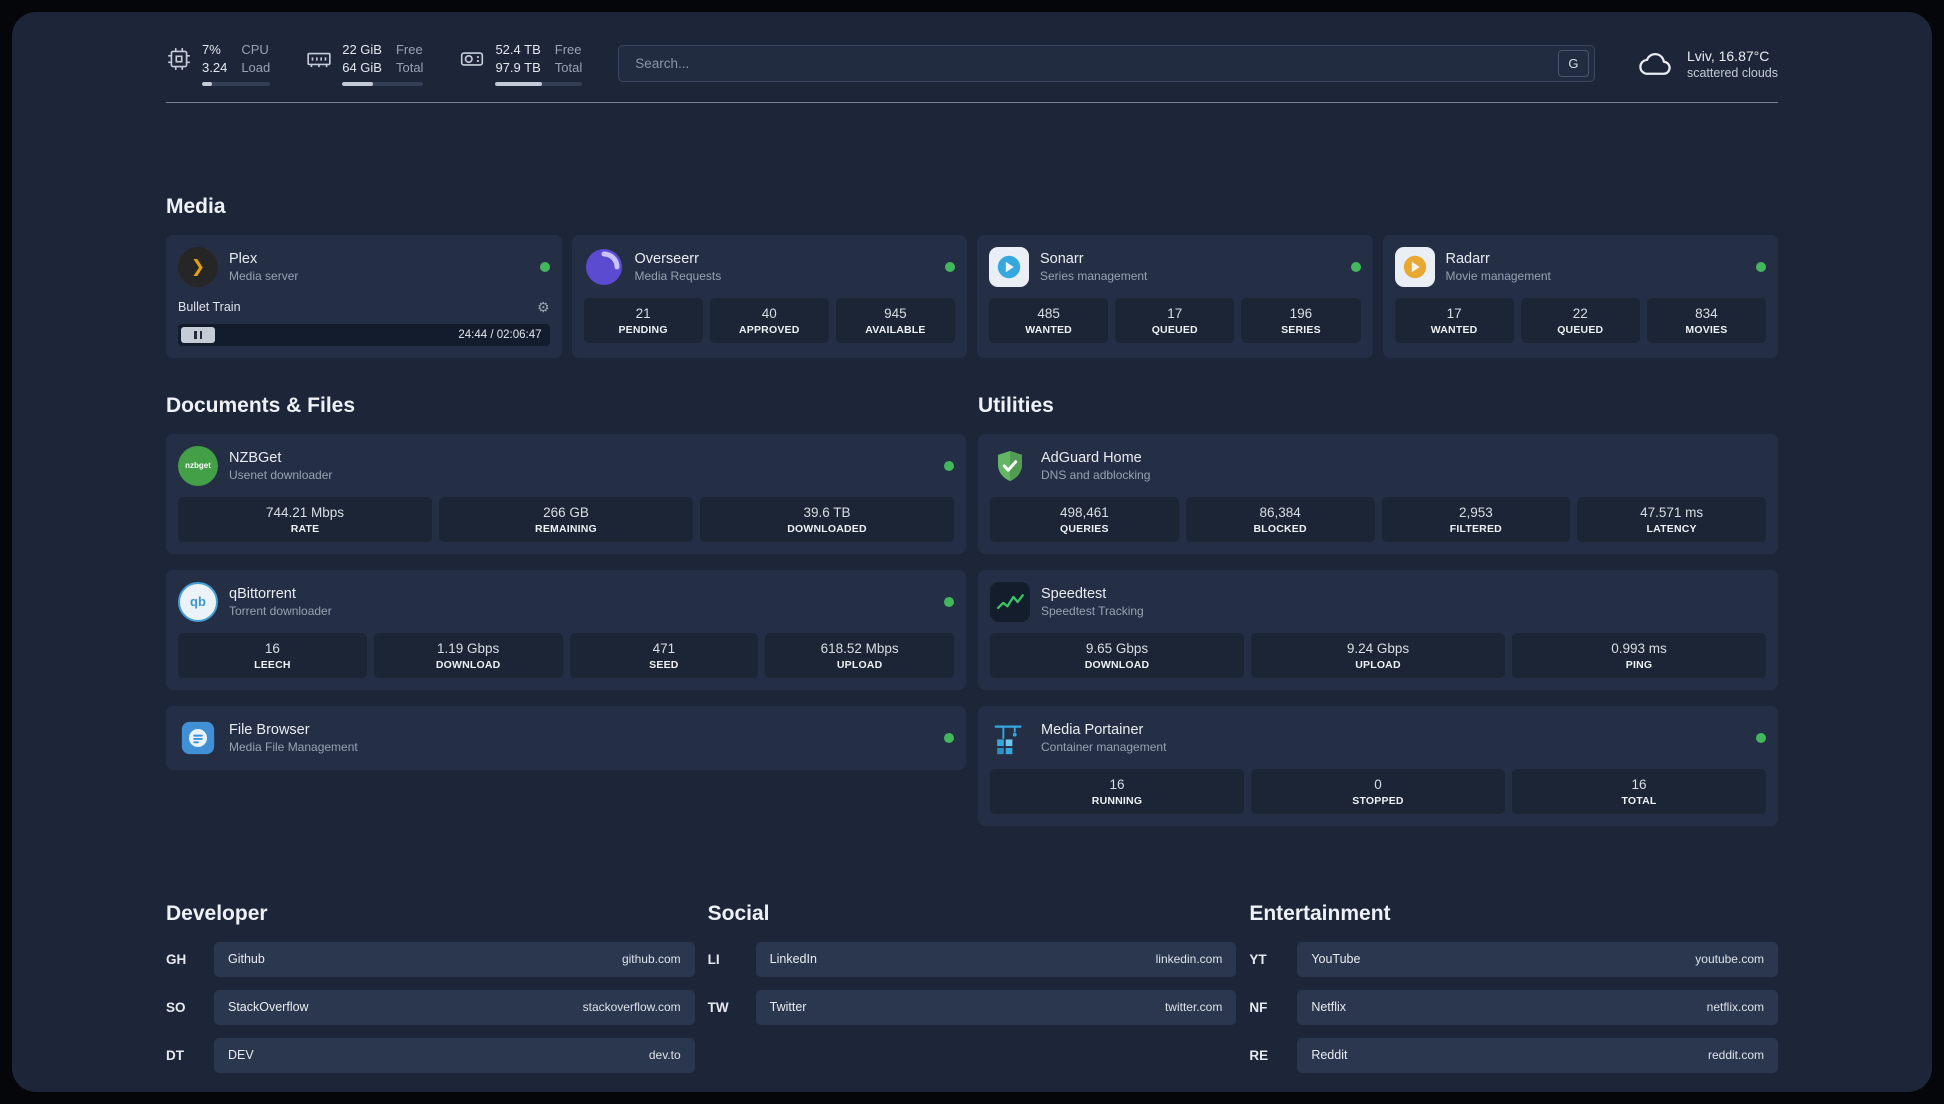 The height and width of the screenshot is (1104, 1944). Describe the element at coordinates (996, 1007) in the screenshot. I see `bookmark-link-twitter: Twitter twitter.com` at that location.